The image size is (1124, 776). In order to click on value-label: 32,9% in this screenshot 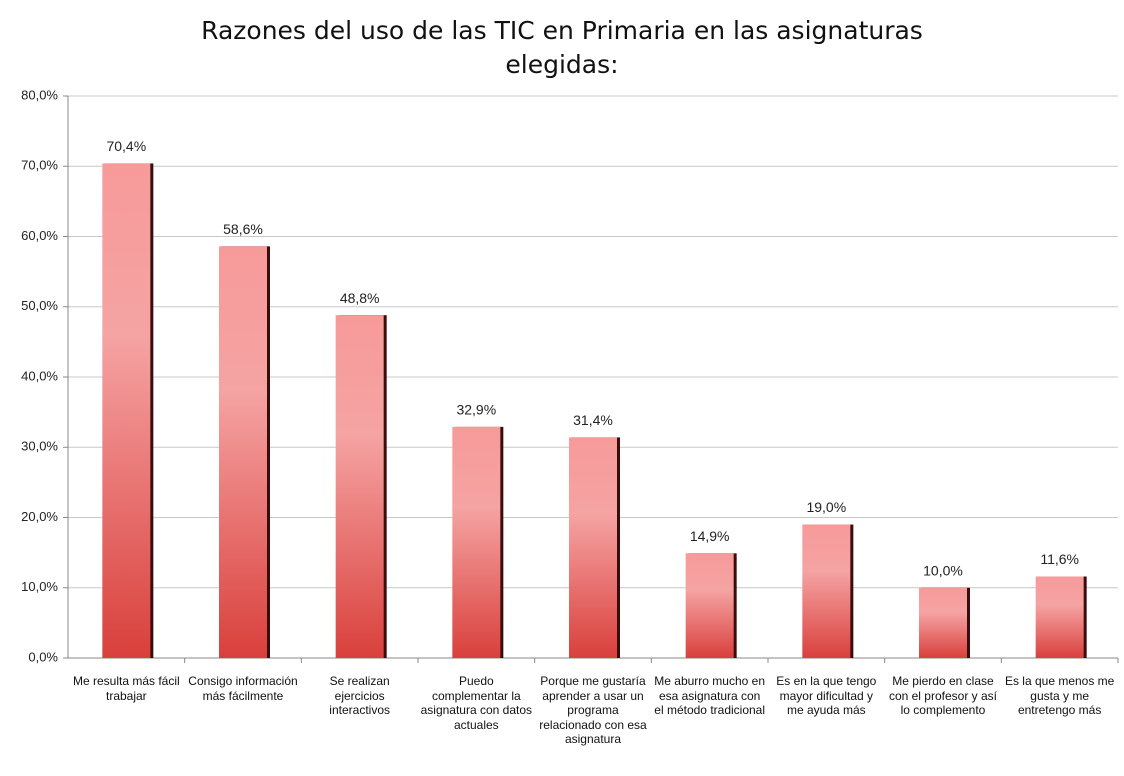, I will do `click(476, 410)`.